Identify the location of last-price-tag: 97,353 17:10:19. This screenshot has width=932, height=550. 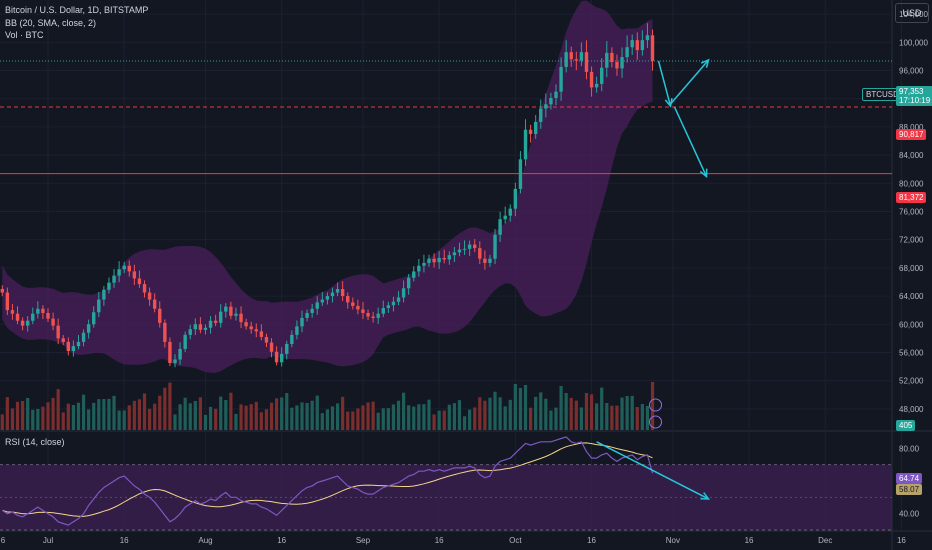
(914, 96).